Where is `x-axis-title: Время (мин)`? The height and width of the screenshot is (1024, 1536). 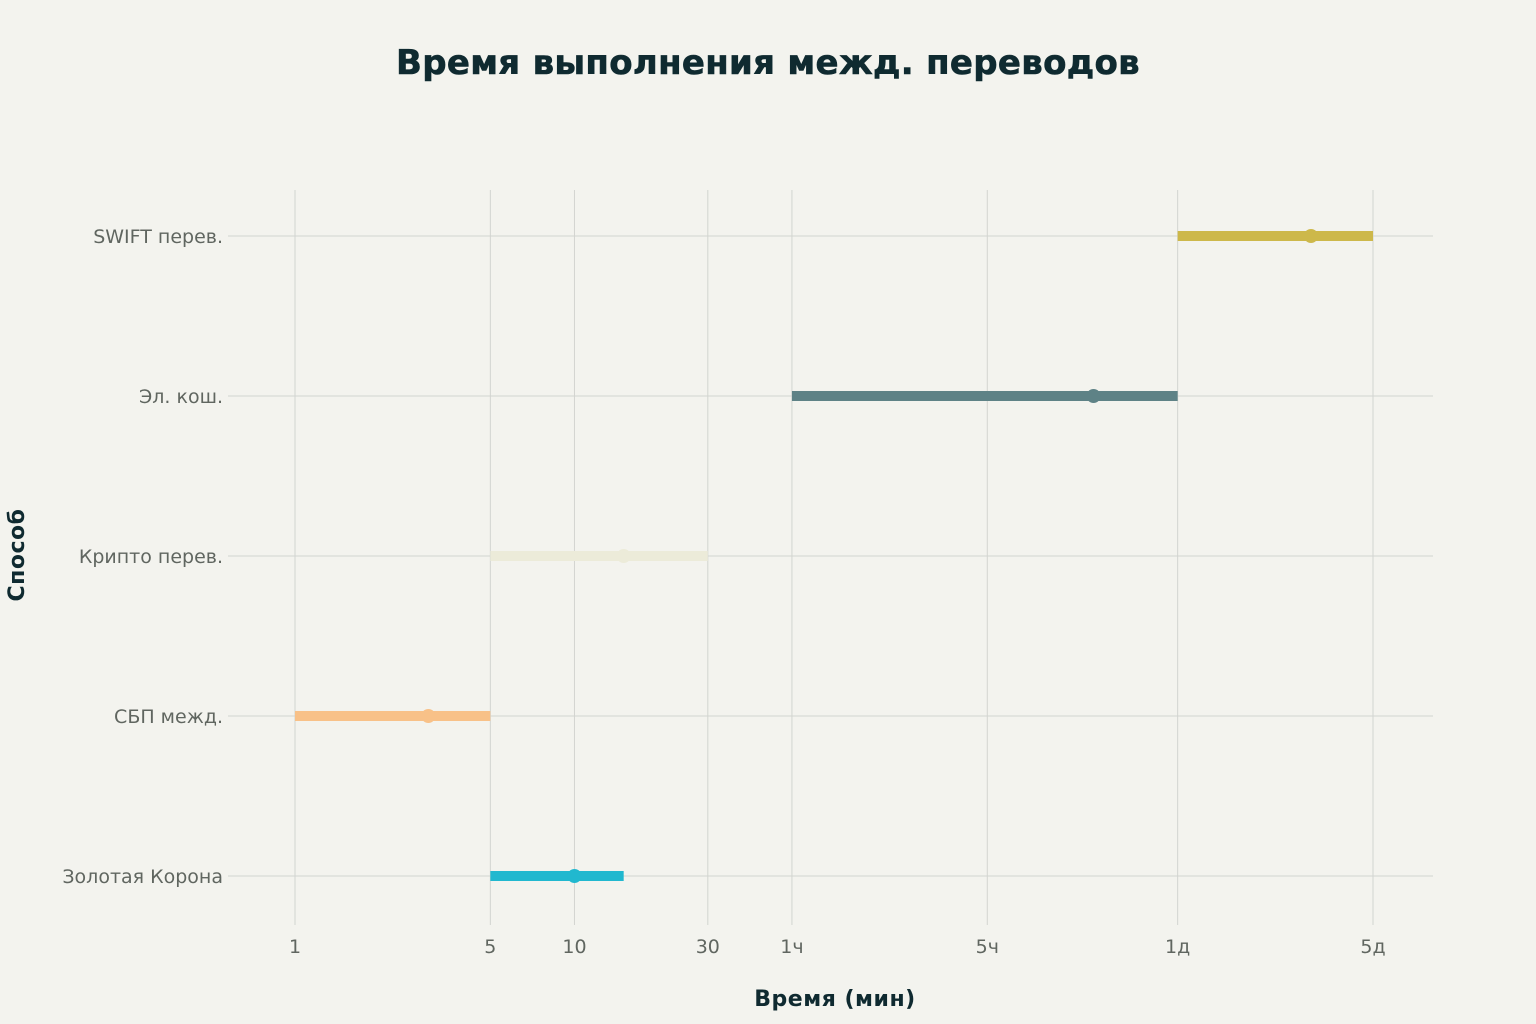
x-axis-title: Время (мин) is located at coordinates (834, 999).